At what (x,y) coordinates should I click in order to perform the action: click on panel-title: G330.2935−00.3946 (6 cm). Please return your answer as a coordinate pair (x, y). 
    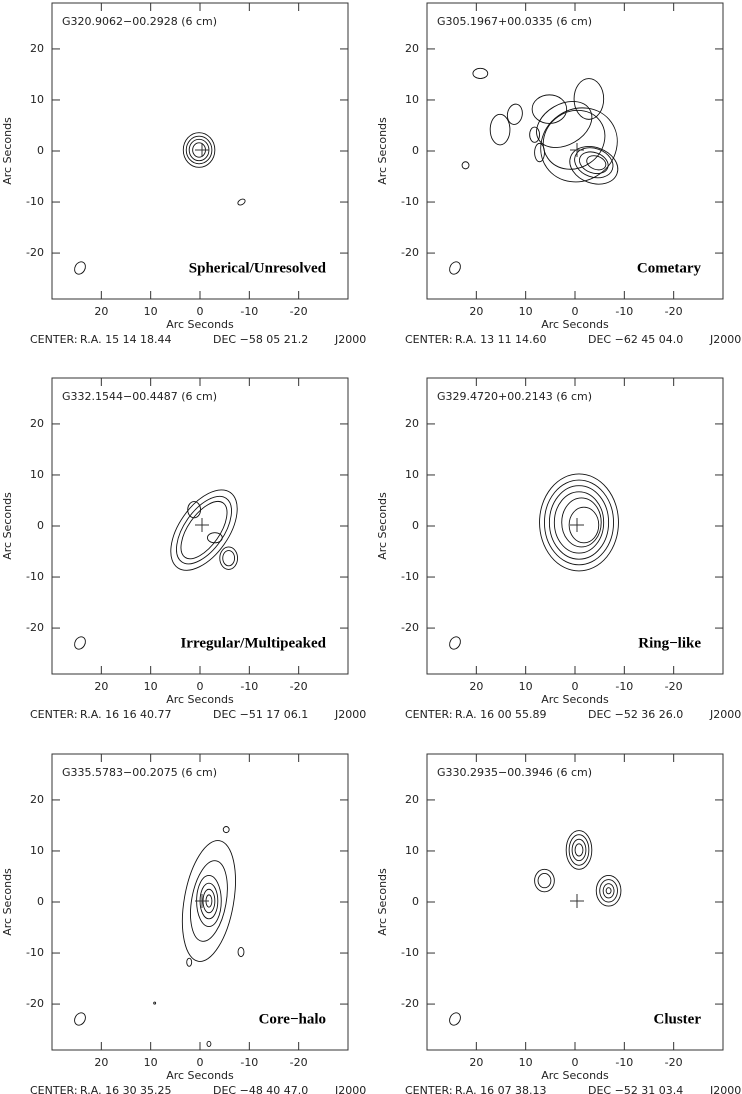
    Looking at the image, I should click on (514, 772).